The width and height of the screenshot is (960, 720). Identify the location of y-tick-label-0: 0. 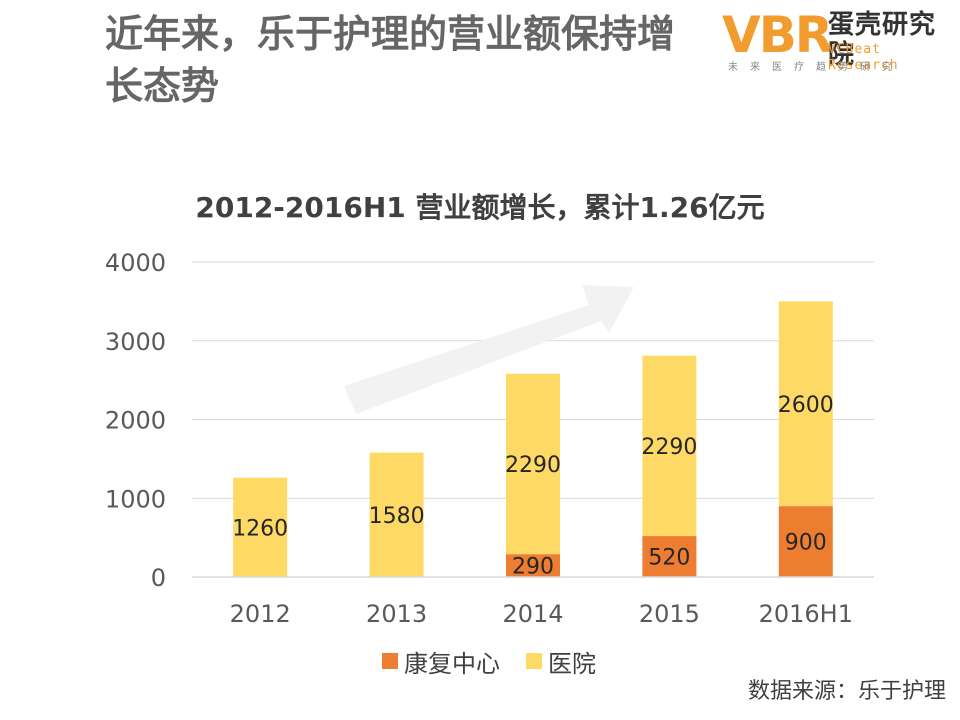
(158, 578).